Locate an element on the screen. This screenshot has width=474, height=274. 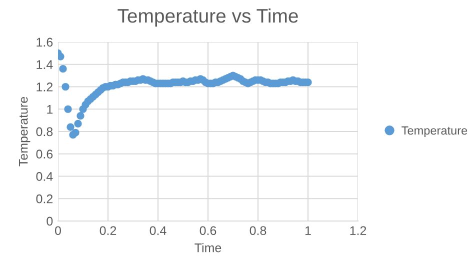
y-tick-label: 0.6 is located at coordinates (44, 154).